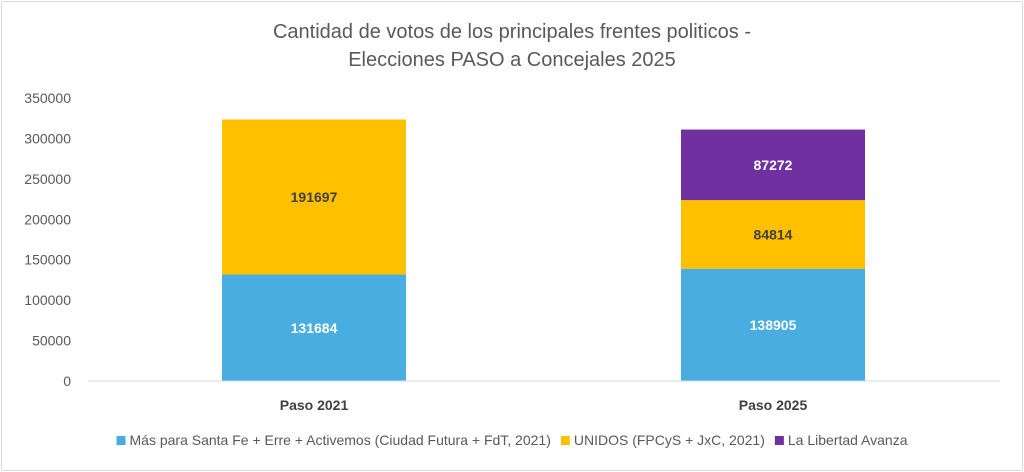  I want to click on x-axis: Paso 2021 Paso 2025, so click(544, 405).